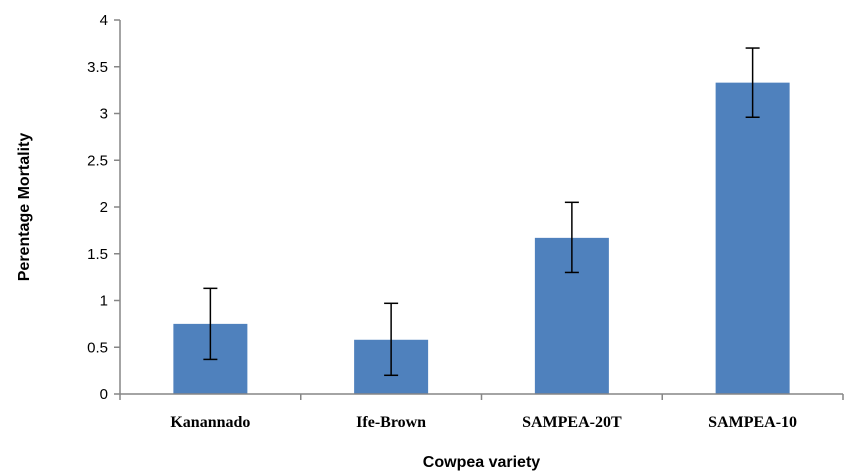  I want to click on y-tick-label: 4, so click(104, 20).